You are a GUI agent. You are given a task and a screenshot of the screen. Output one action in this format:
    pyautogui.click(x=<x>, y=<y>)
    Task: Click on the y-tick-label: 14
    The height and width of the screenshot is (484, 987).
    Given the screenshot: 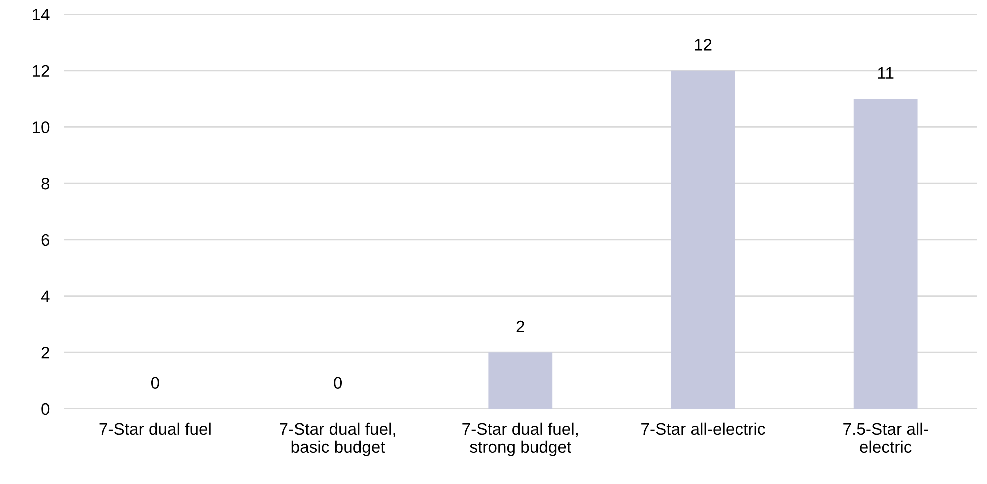 What is the action you would take?
    pyautogui.click(x=41, y=15)
    